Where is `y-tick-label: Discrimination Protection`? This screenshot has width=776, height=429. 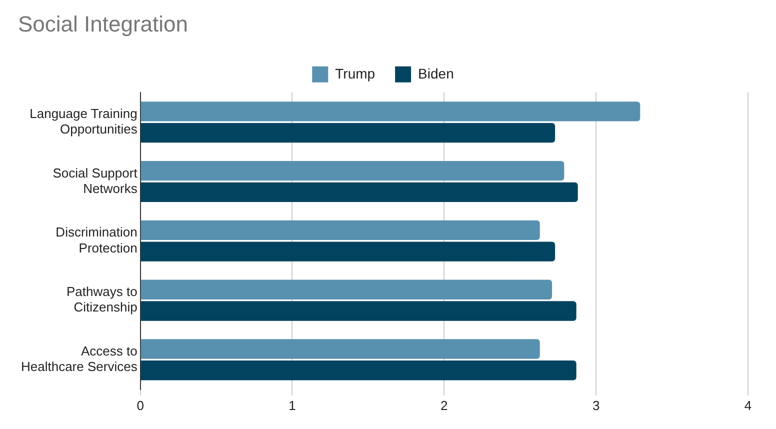 y-tick-label: Discrimination Protection is located at coordinates (97, 240).